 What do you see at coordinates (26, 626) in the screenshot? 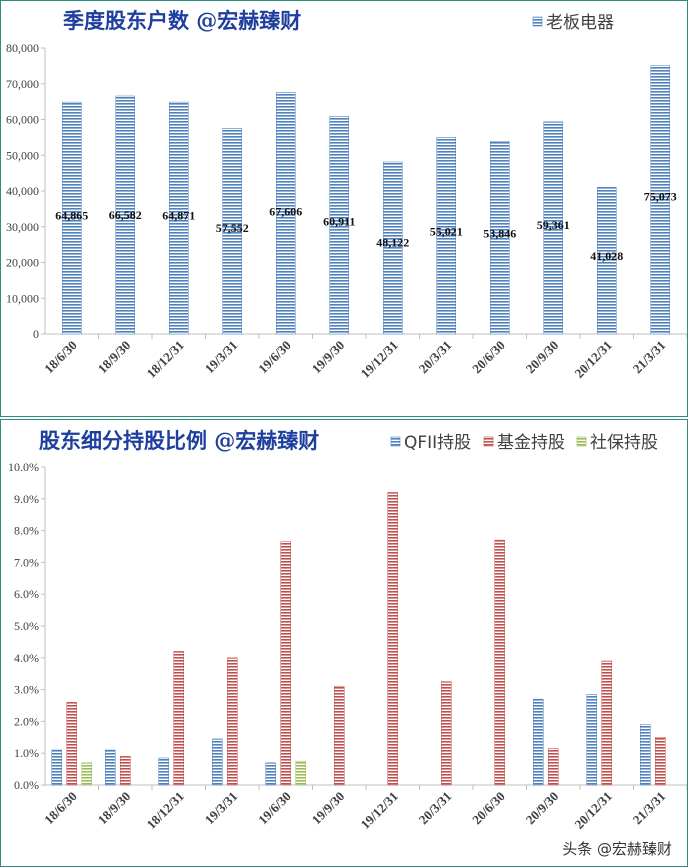
I see `y-tick-label: 5.0%` at bounding box center [26, 626].